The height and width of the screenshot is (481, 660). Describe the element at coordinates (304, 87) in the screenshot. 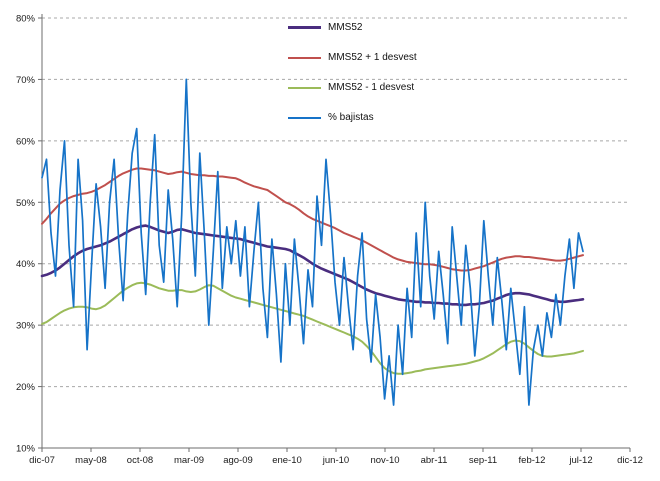

I see `legend-line-mms52-minus-1sd` at that location.